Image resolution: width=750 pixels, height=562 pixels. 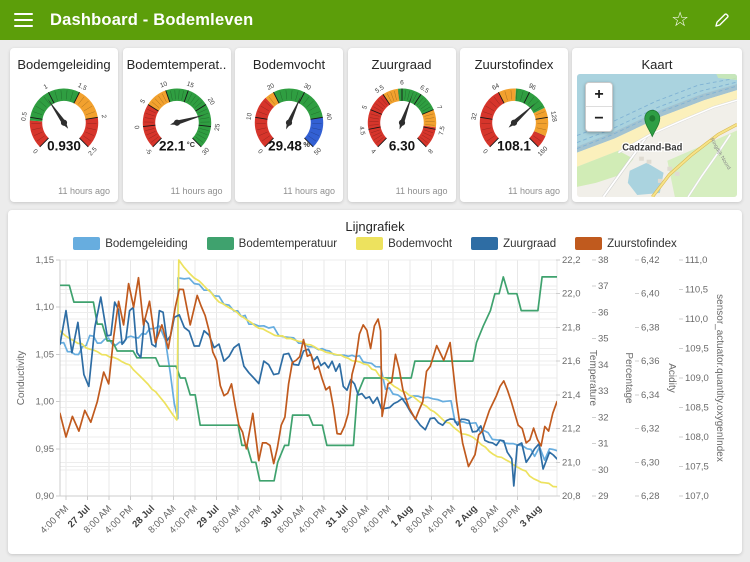 I want to click on svg-text: 1, so click(x=46, y=87).